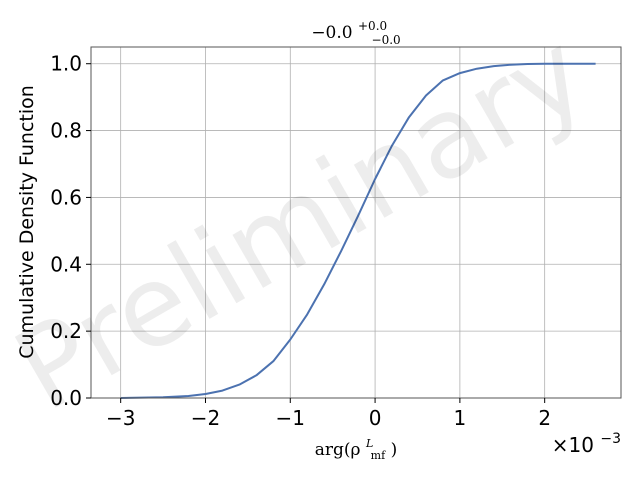  I want to click on y-tick-label: 0.8, so click(66, 131).